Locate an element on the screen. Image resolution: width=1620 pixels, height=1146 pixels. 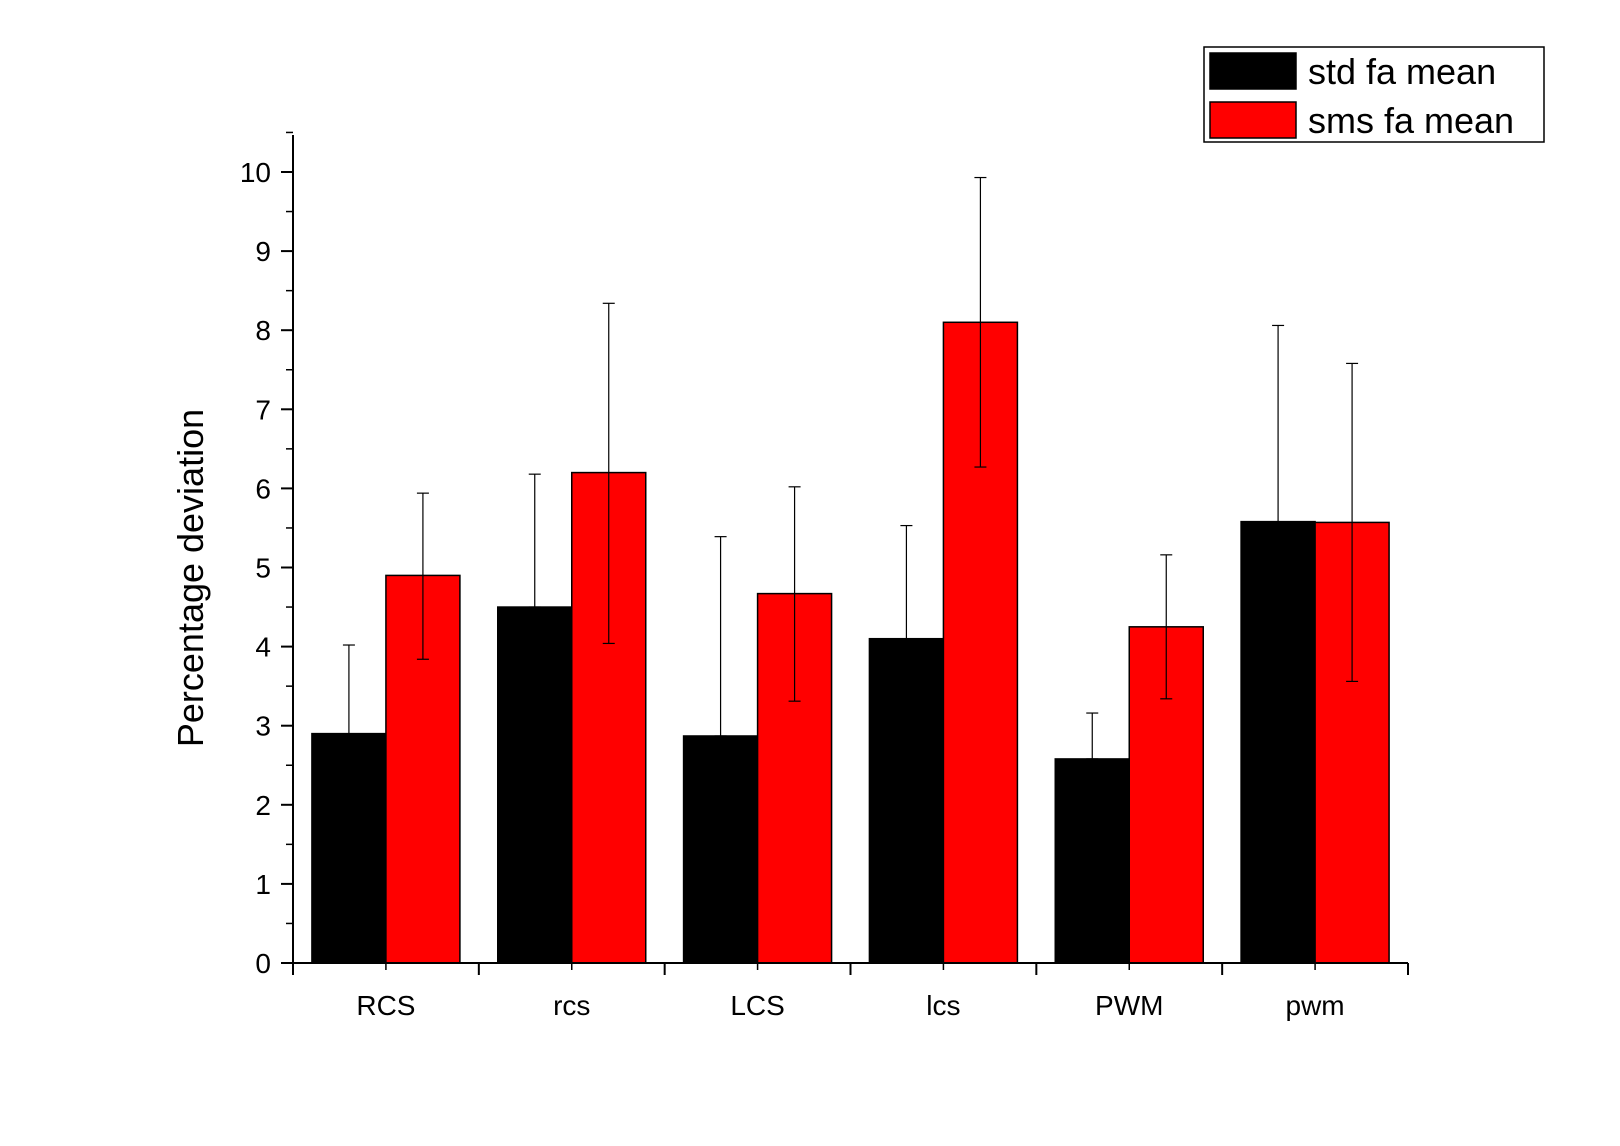
legend-swatch-std-fa-mean is located at coordinates (1253, 71).